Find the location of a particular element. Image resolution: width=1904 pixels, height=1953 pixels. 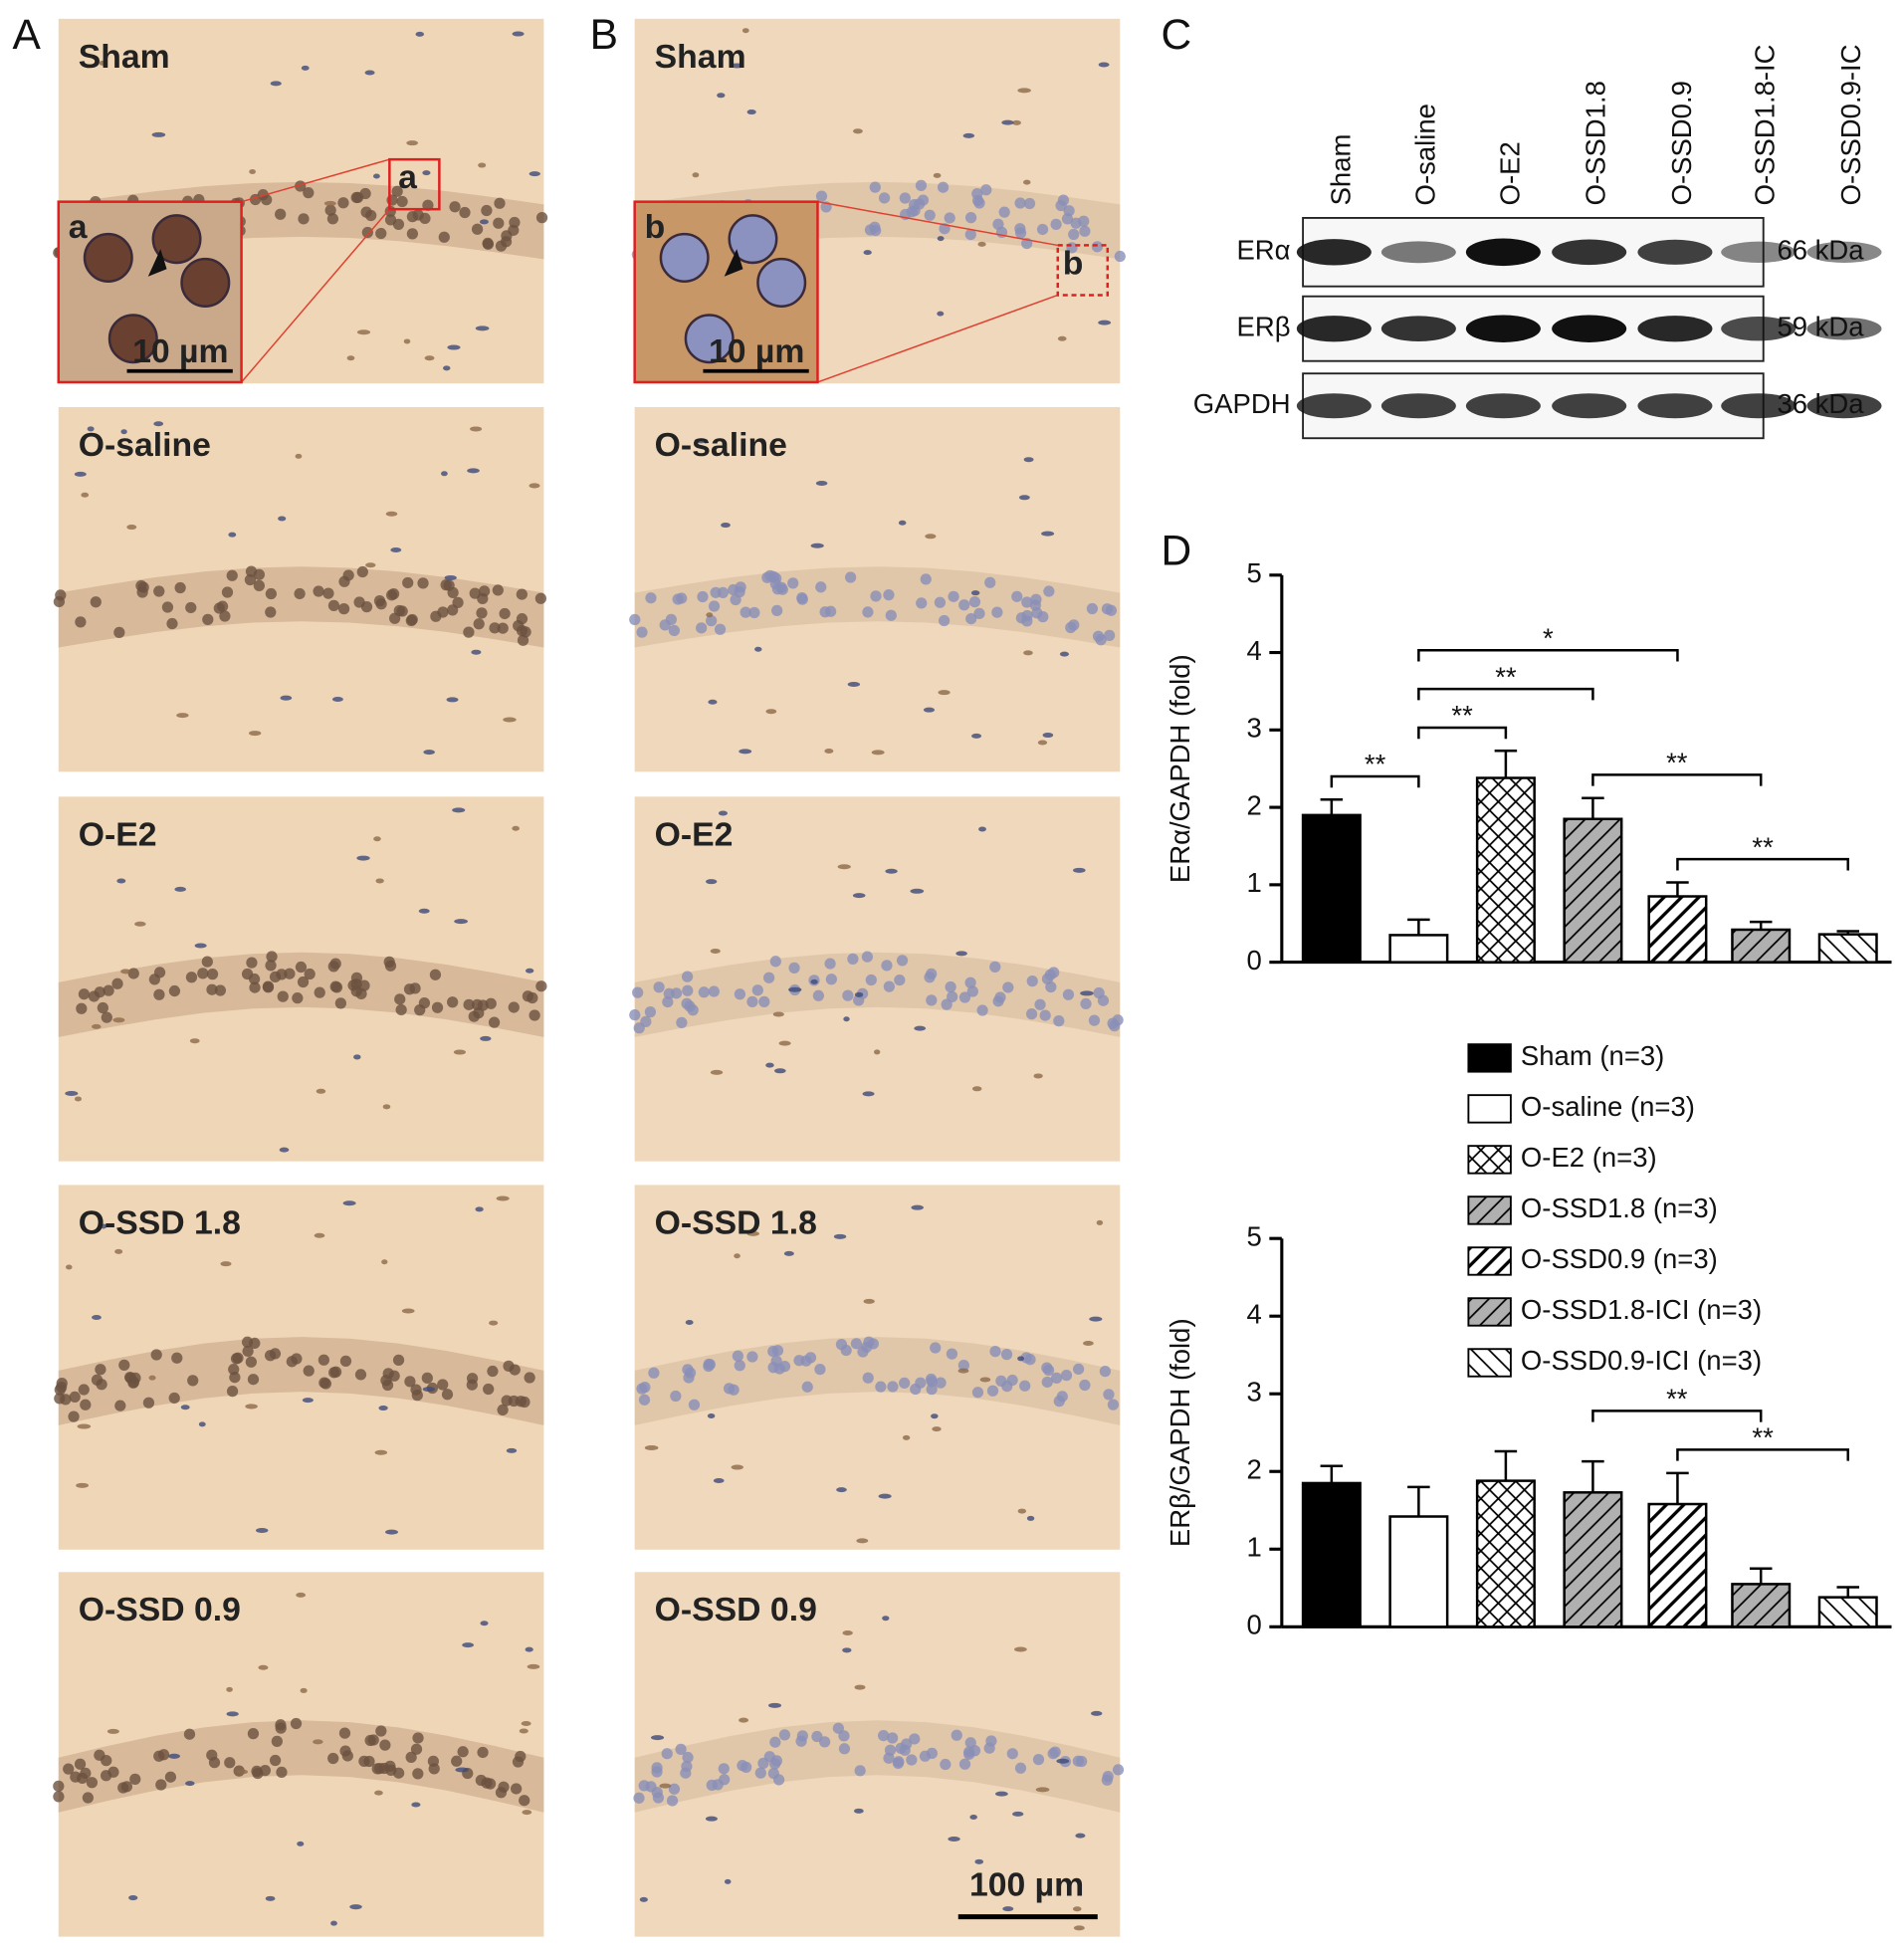

panel-label: B is located at coordinates (604, 35).